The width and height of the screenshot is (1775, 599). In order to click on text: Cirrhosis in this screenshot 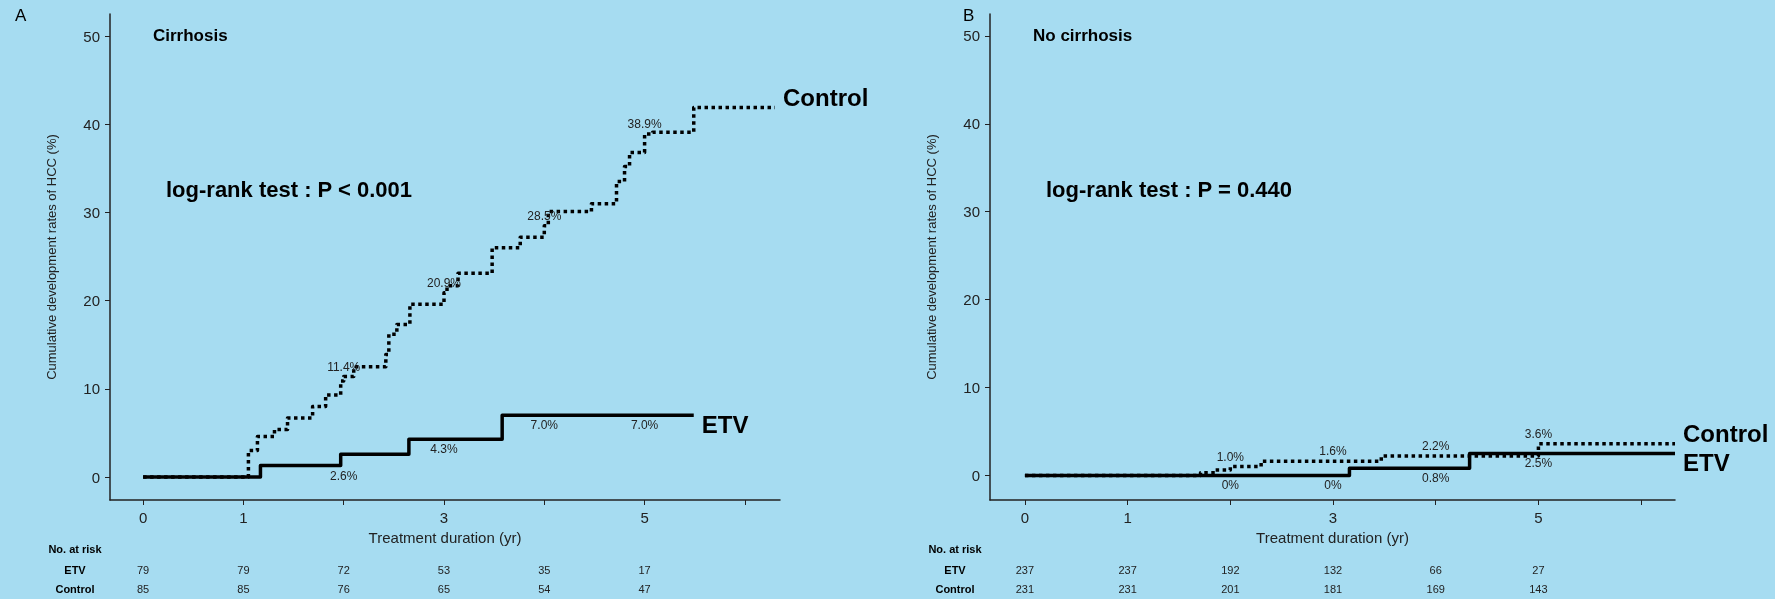, I will do `click(190, 35)`.